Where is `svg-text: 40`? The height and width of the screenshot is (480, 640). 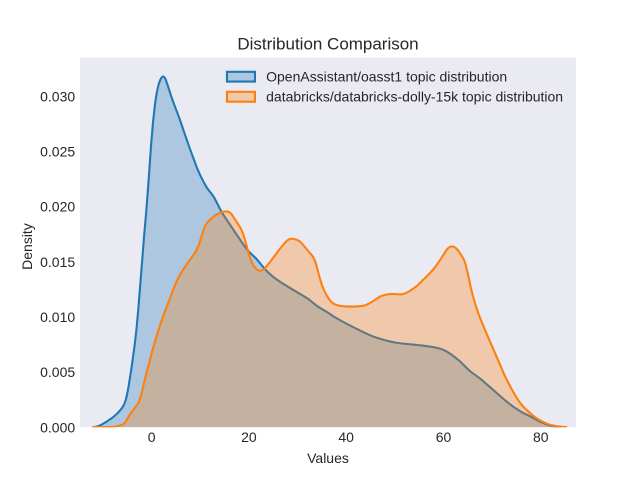
svg-text: 40 is located at coordinates (346, 437).